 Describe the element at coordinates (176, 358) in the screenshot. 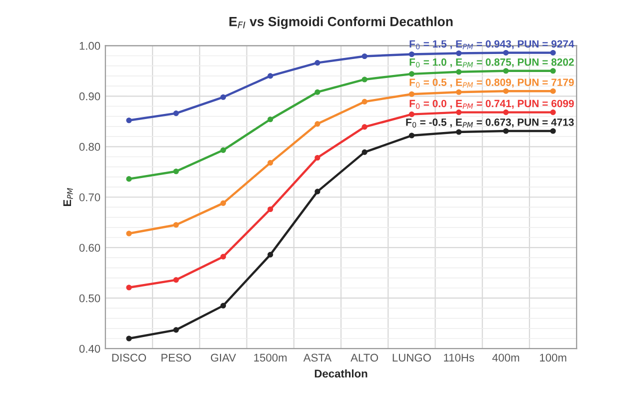

I see `x-tick-label: PESO` at that location.